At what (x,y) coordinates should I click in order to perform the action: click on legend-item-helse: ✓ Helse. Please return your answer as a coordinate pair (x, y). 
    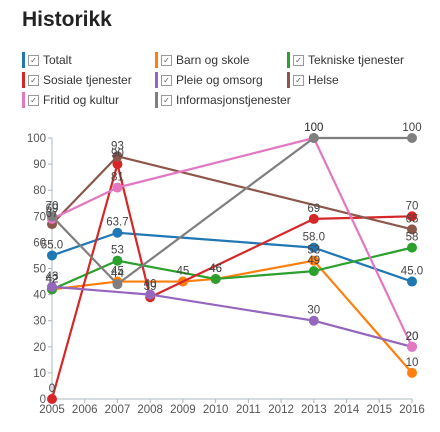
    Looking at the image, I should click on (313, 80).